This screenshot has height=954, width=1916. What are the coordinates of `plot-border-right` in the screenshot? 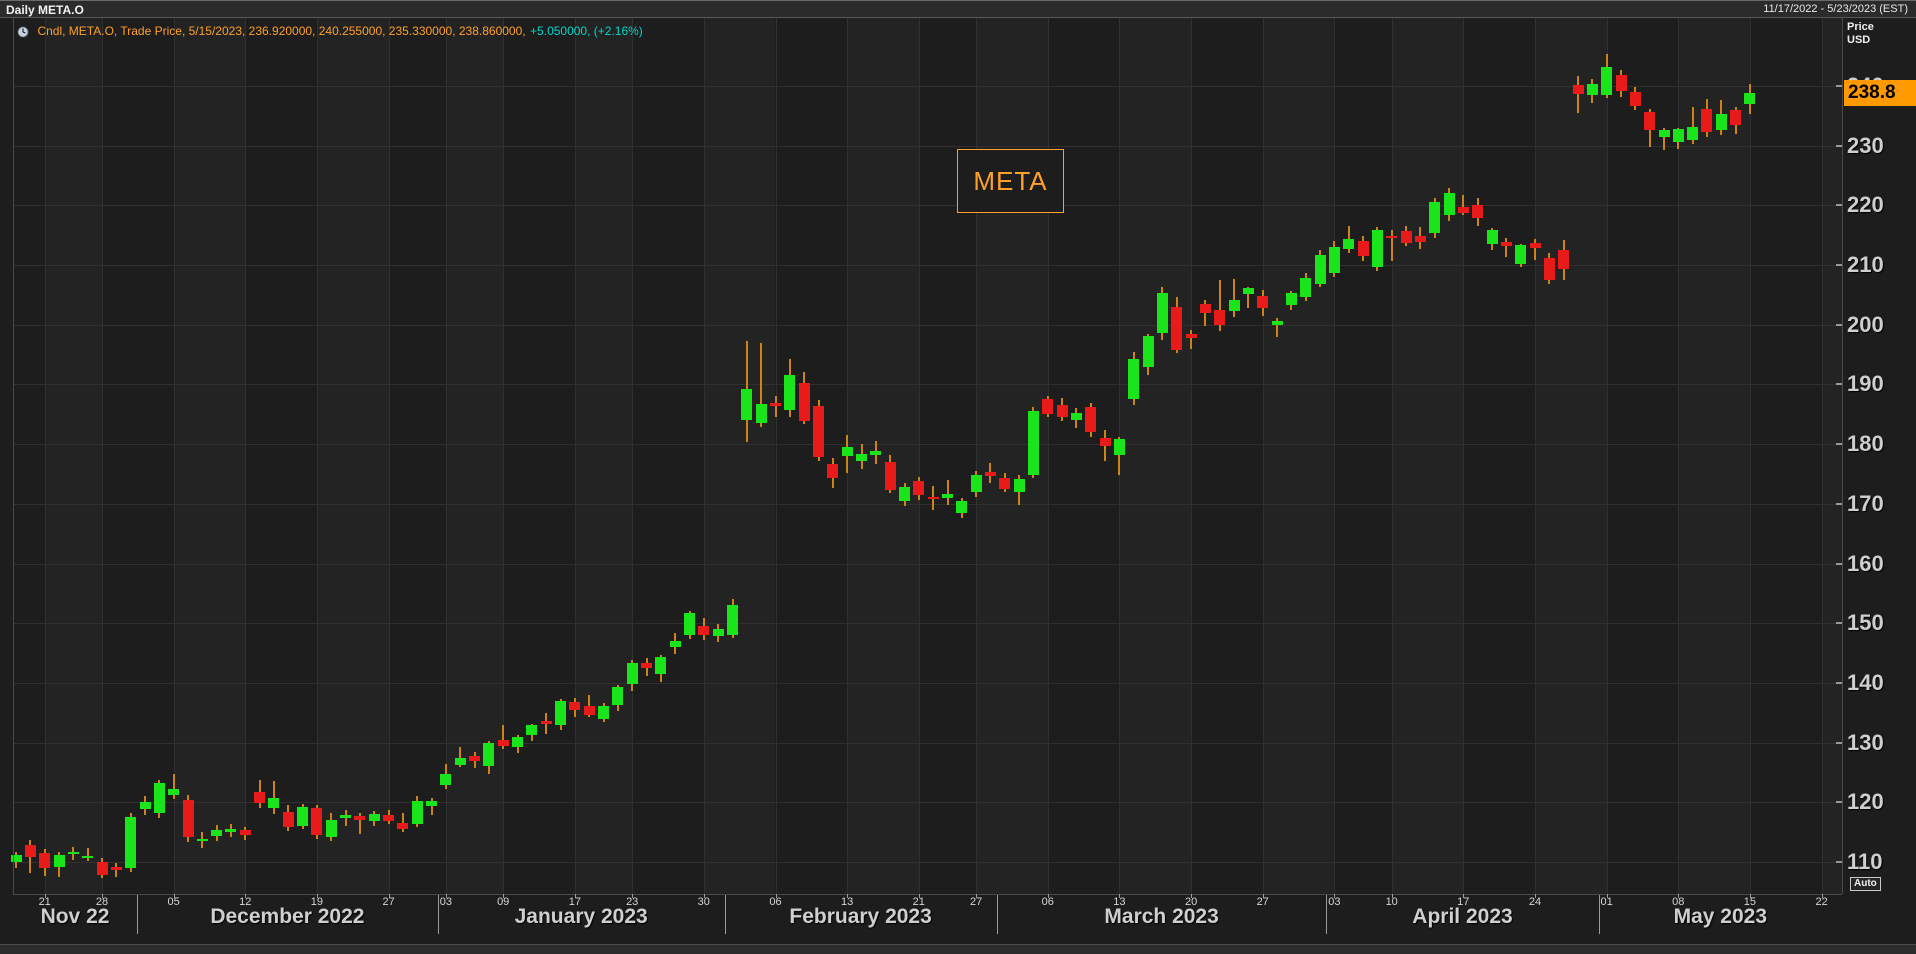 It's located at (1842, 456).